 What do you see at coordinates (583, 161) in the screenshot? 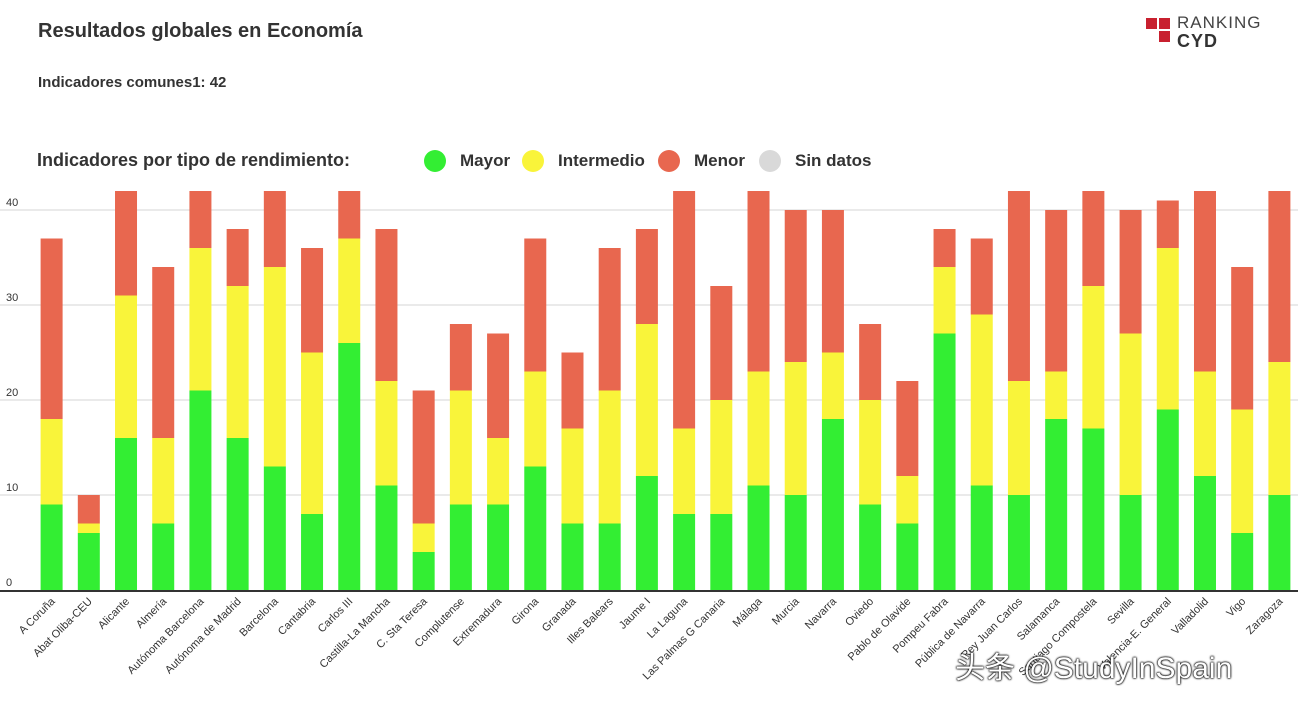
I see `legend-item-intermedio: Intermedio` at bounding box center [583, 161].